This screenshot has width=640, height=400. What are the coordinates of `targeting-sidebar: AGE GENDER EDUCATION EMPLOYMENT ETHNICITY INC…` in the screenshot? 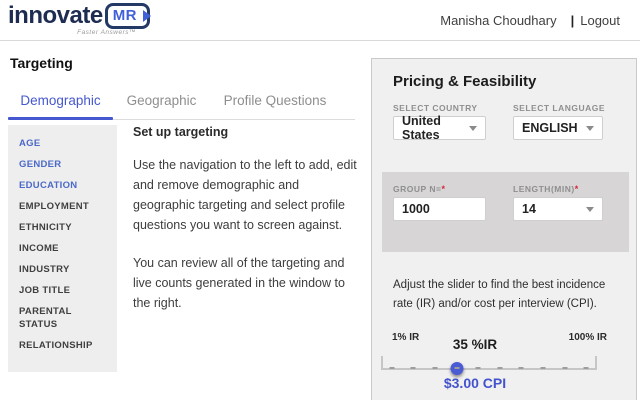 It's located at (62, 248).